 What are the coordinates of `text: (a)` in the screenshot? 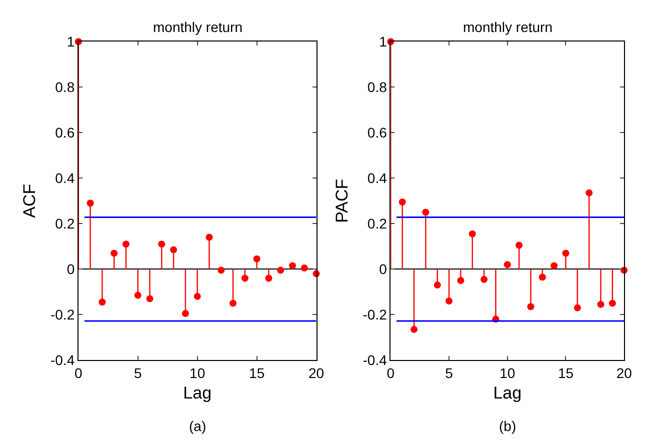 It's located at (197, 426).